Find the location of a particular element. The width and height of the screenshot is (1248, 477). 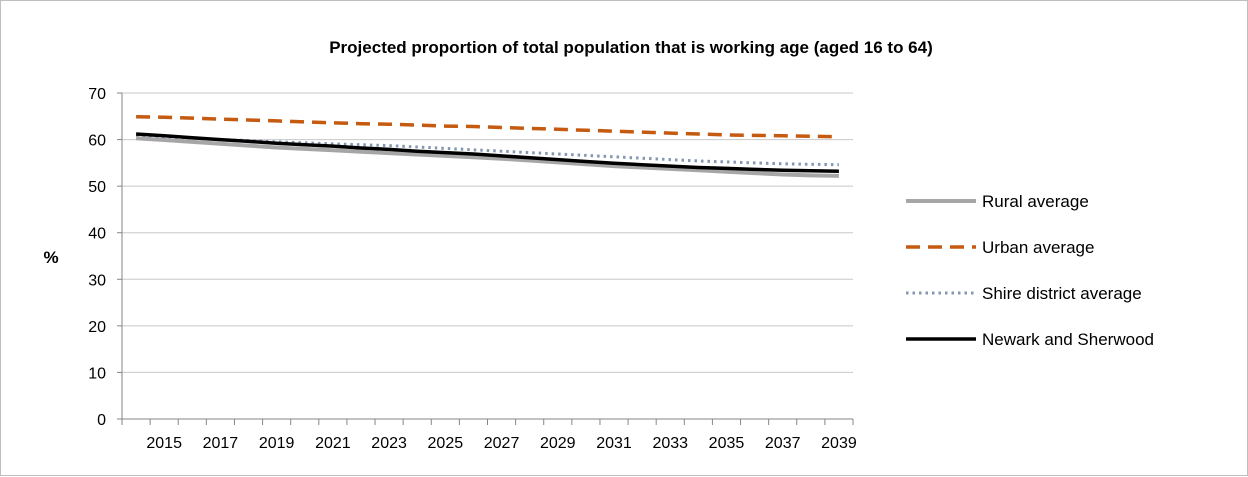

y-tick-label: 60 is located at coordinates (97, 141).